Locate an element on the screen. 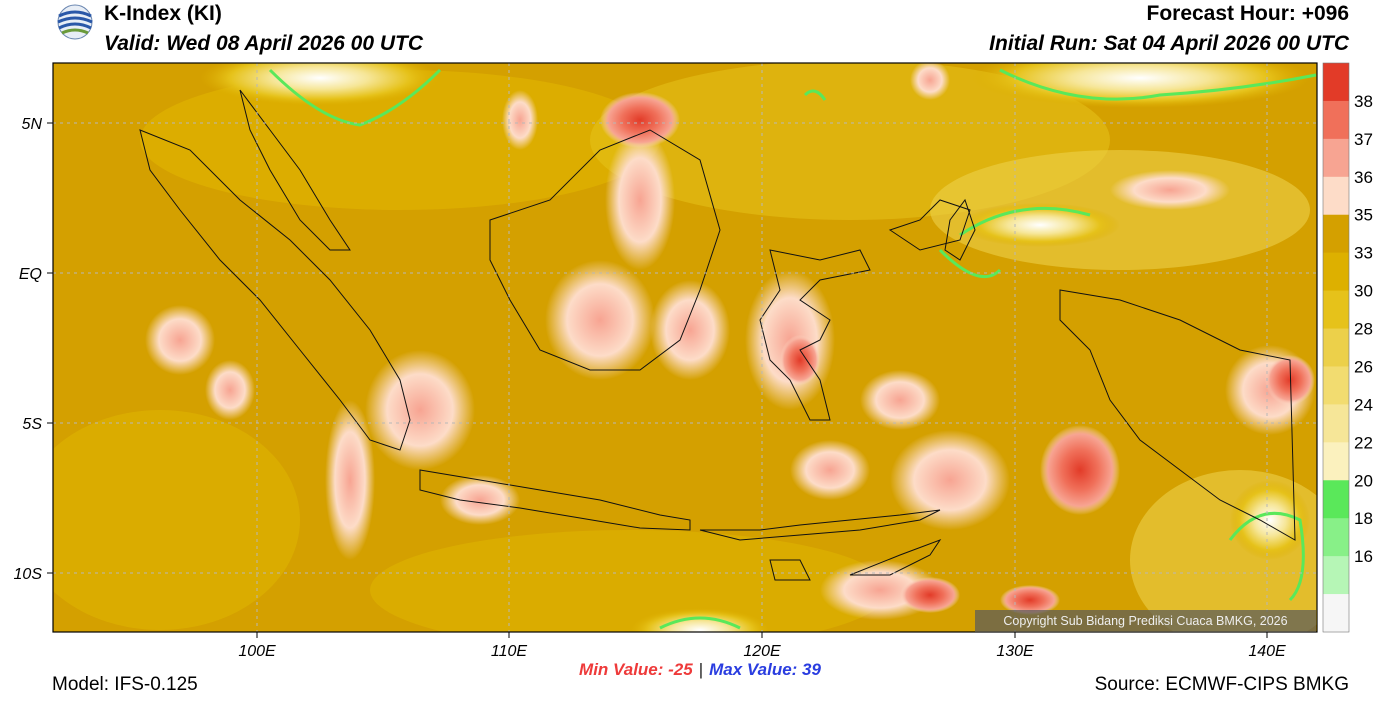 This screenshot has width=1400, height=709. colorbar-frame is located at coordinates (1336, 347).